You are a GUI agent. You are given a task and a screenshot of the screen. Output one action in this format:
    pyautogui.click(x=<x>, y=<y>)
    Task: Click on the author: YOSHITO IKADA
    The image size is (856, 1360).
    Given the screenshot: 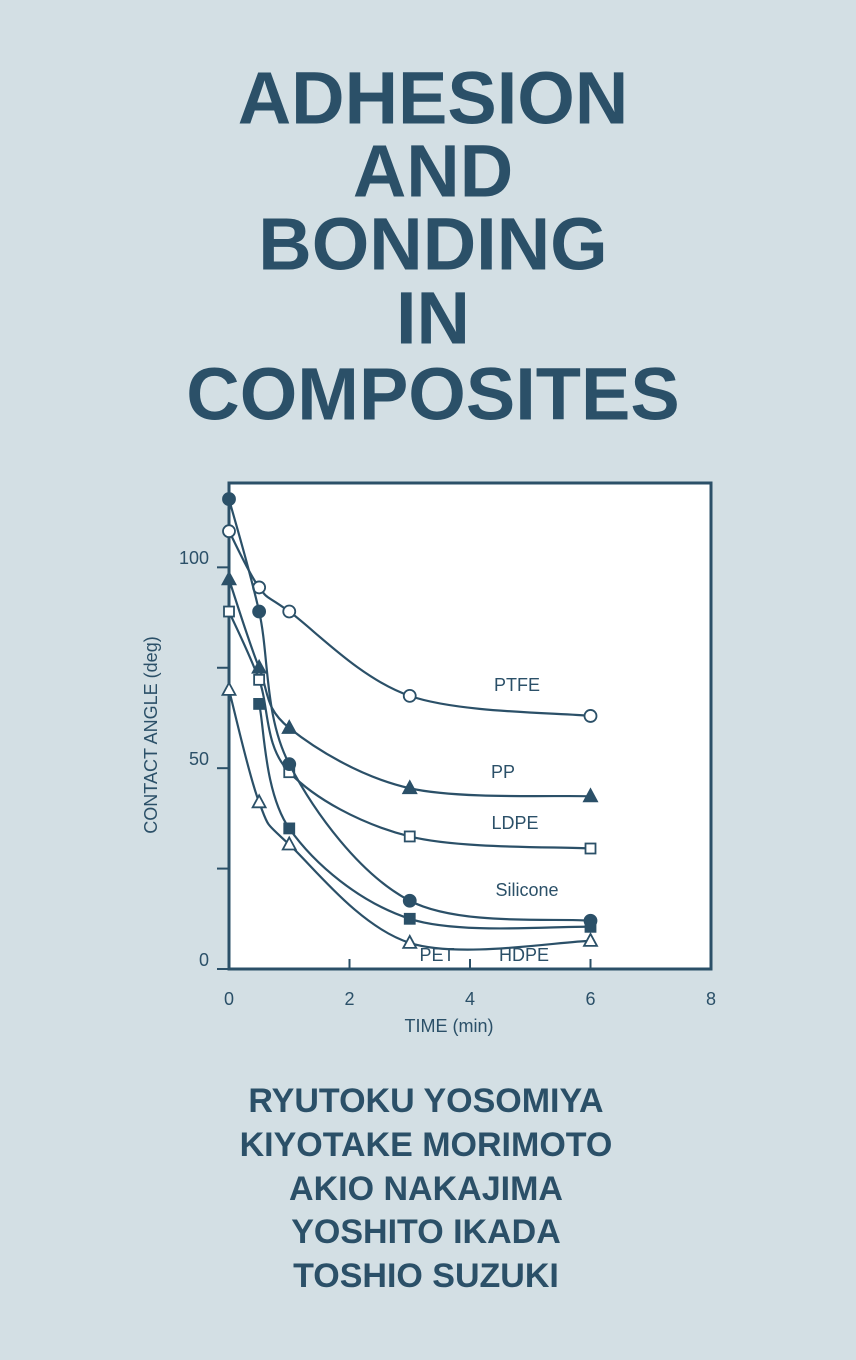 What is the action you would take?
    pyautogui.click(x=426, y=1232)
    